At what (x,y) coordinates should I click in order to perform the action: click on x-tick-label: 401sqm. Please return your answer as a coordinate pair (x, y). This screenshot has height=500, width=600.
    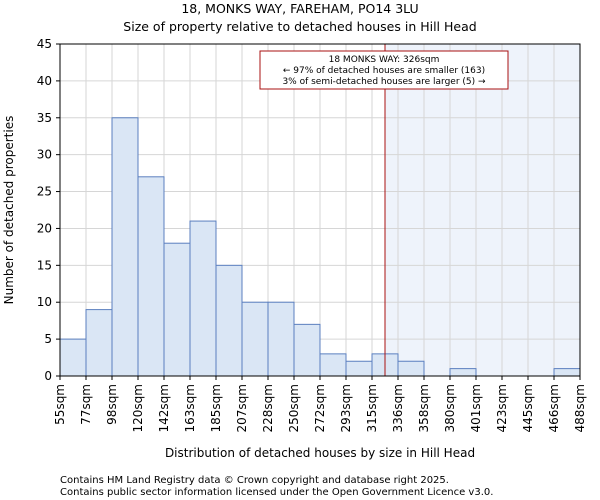
    Looking at the image, I should click on (476, 408).